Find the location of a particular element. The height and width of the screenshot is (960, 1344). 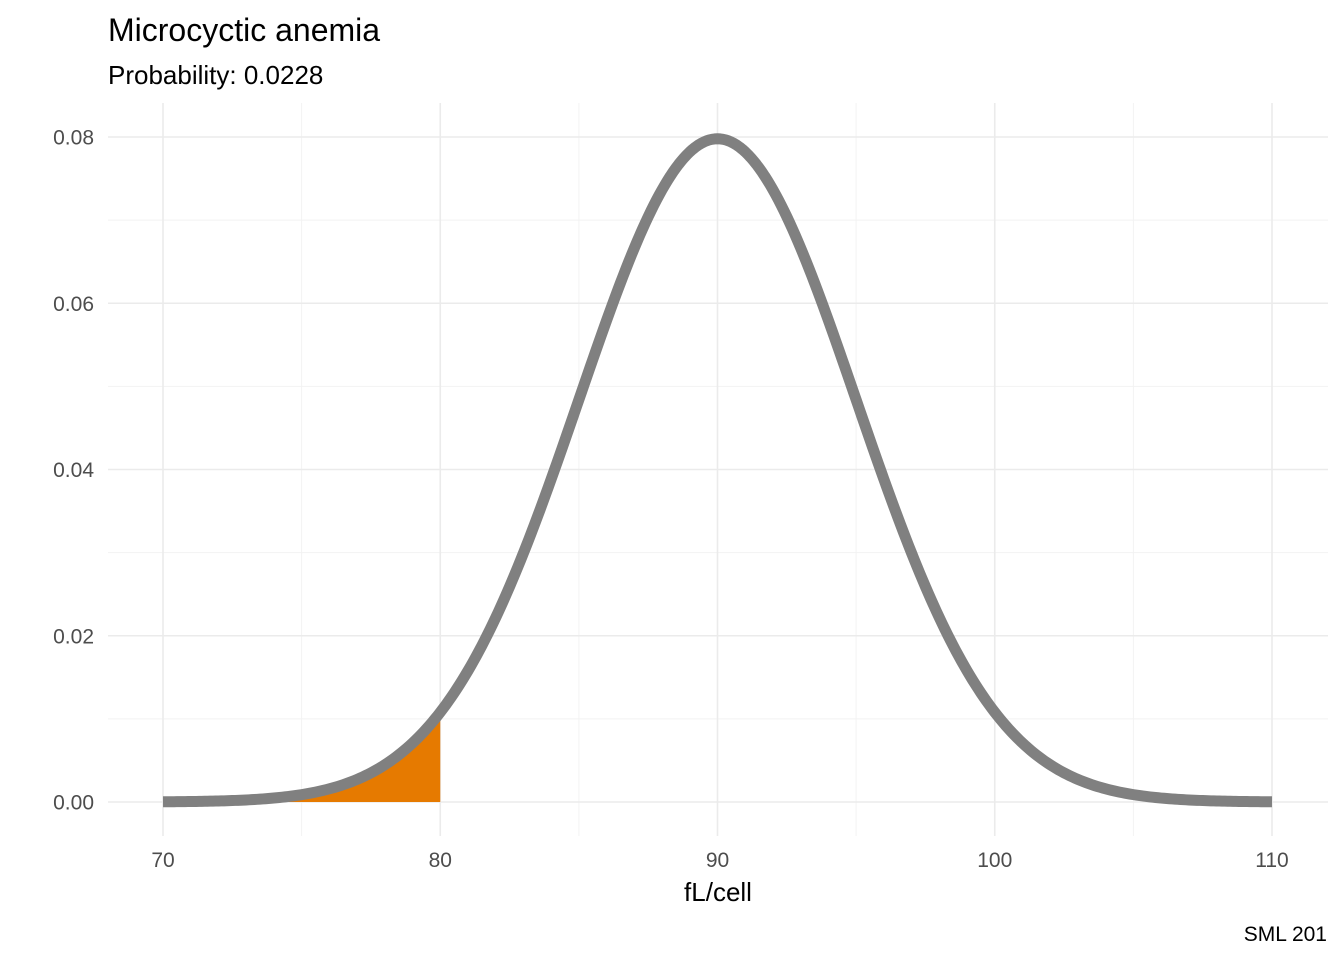

x-axis-ticks: 70 80 90 100 110 is located at coordinates (719, 860).